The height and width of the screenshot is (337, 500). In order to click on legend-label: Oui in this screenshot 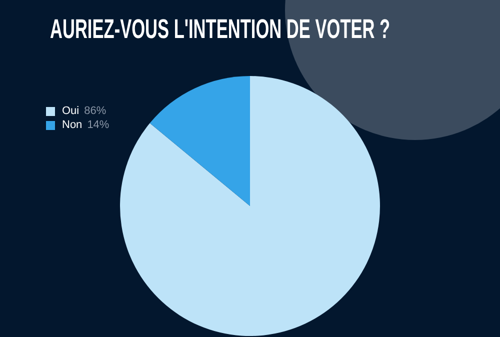, I will do `click(71, 111)`.